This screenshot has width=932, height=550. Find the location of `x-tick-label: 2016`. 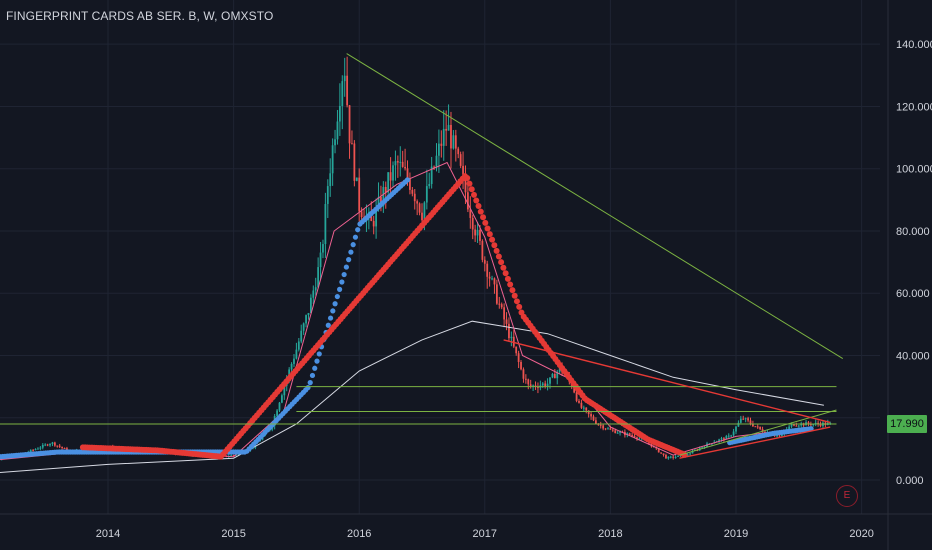

x-tick-label: 2016 is located at coordinates (359, 534).